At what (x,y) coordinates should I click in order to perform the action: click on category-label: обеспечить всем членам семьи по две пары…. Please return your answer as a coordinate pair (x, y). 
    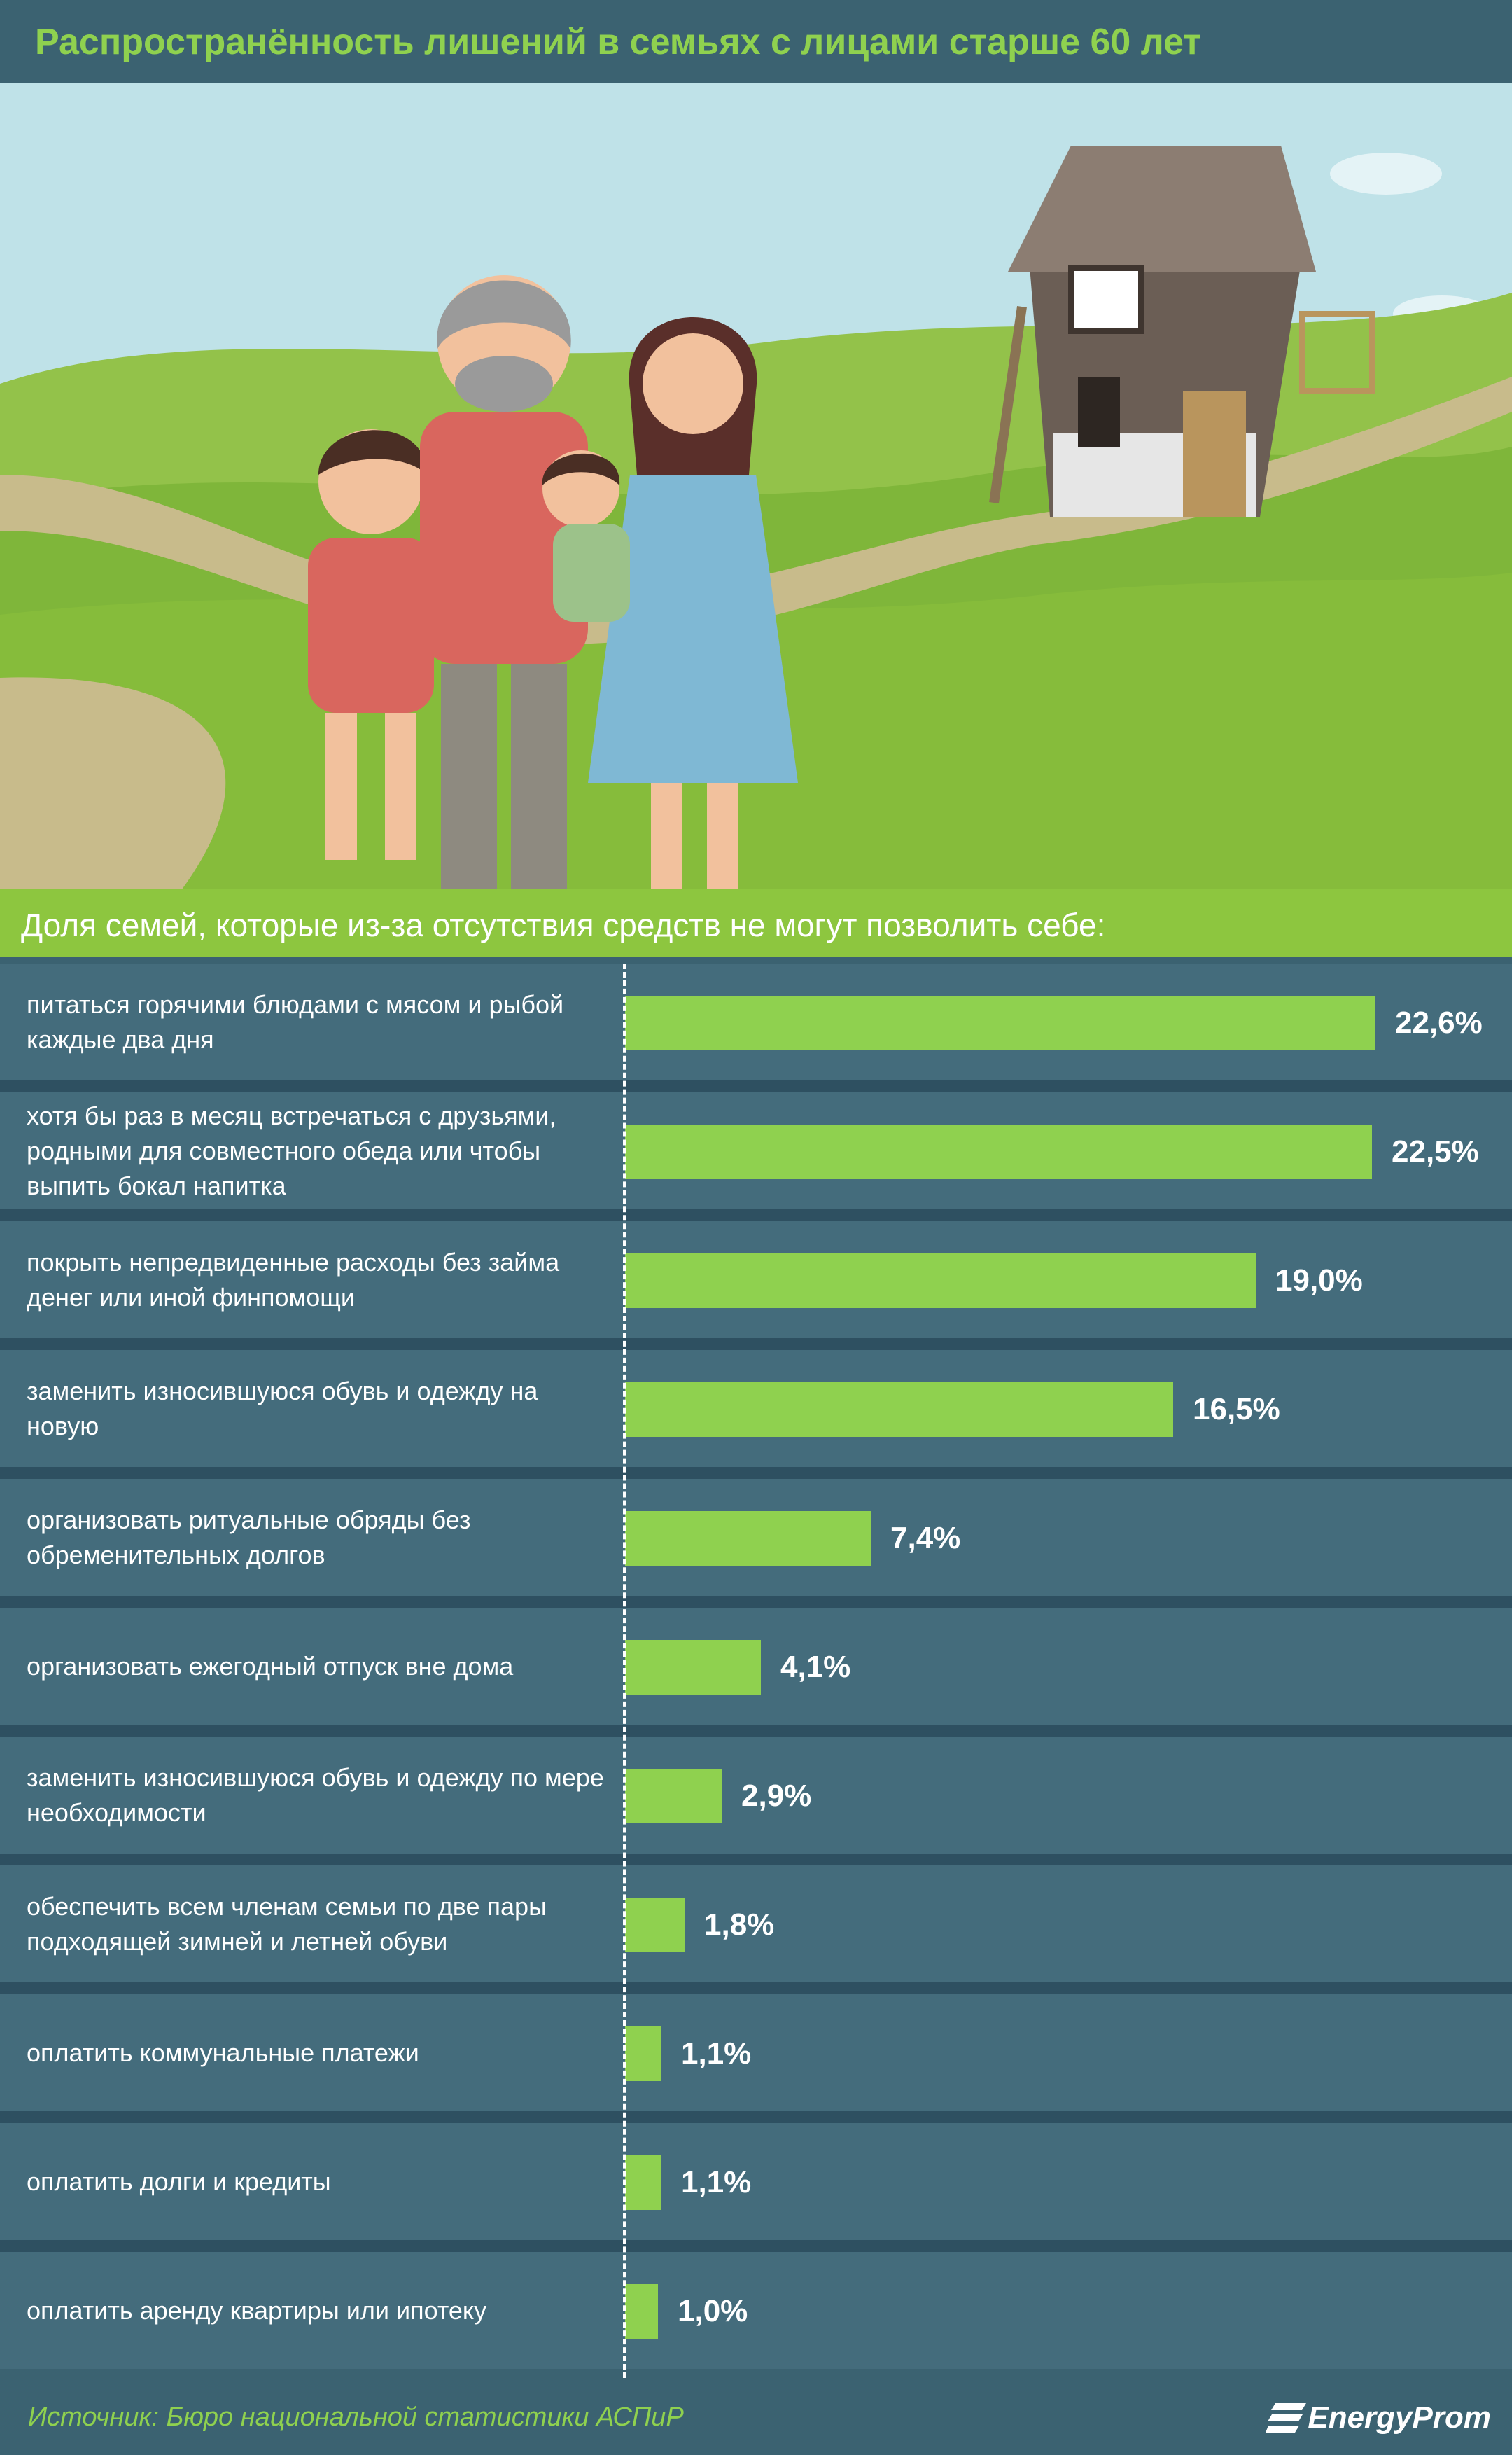
    Looking at the image, I should click on (287, 1923).